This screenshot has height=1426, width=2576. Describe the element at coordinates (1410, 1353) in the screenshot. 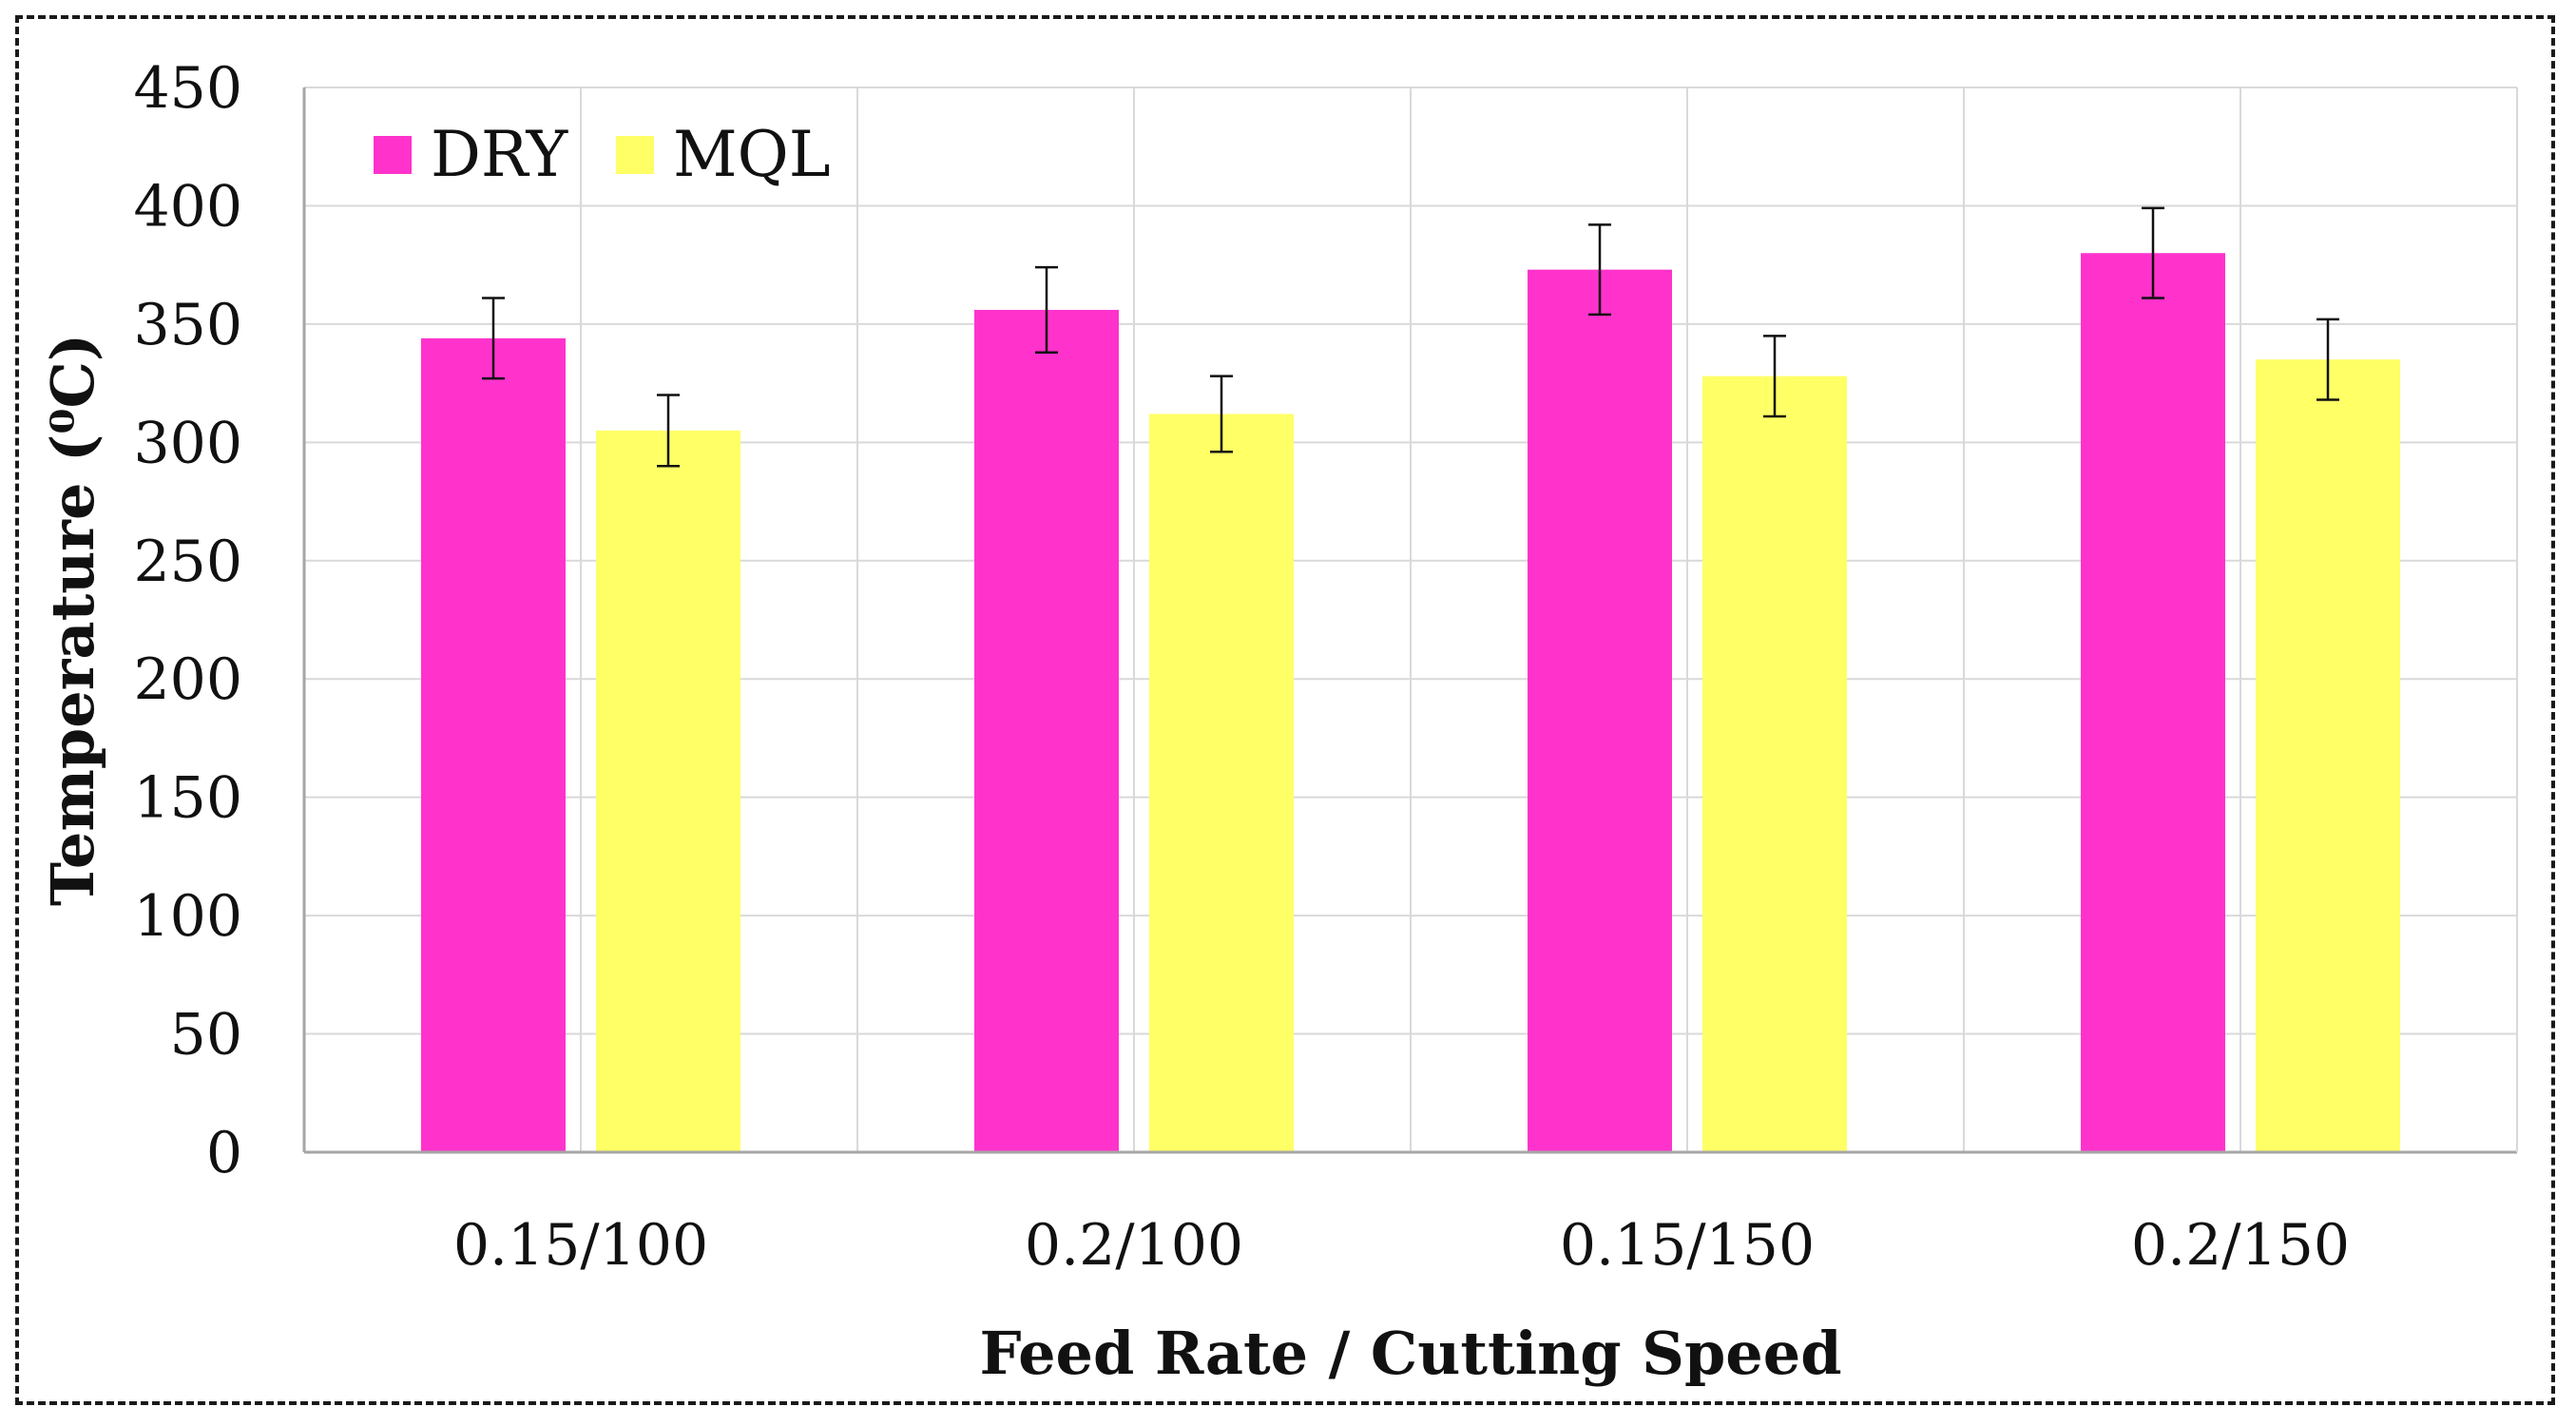

I see `x-axis-title: Feed Rate / Cutting Speed` at that location.